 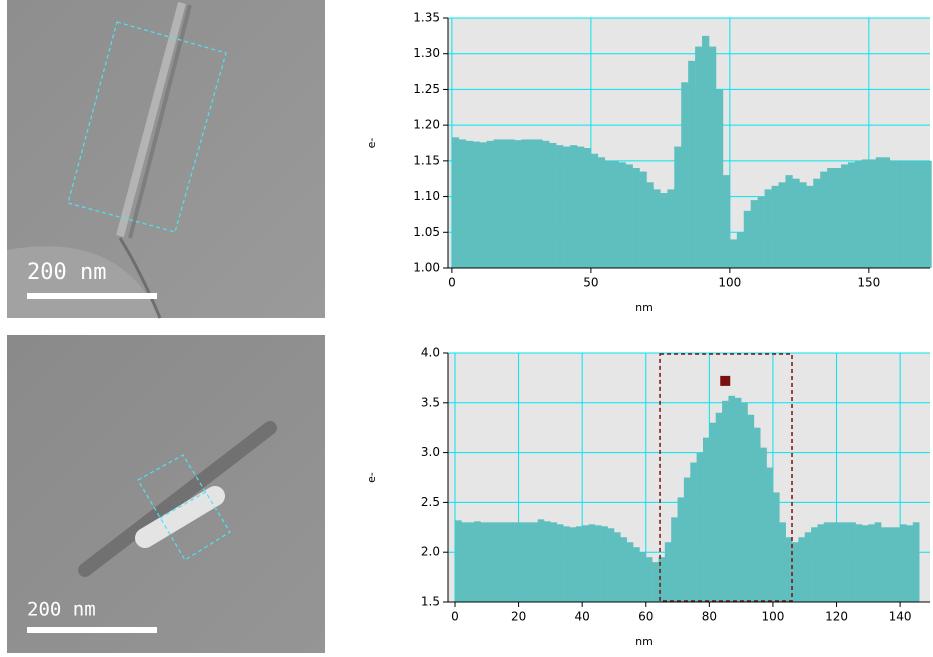 I want to click on scale-label: 200 nm, so click(x=61, y=610).